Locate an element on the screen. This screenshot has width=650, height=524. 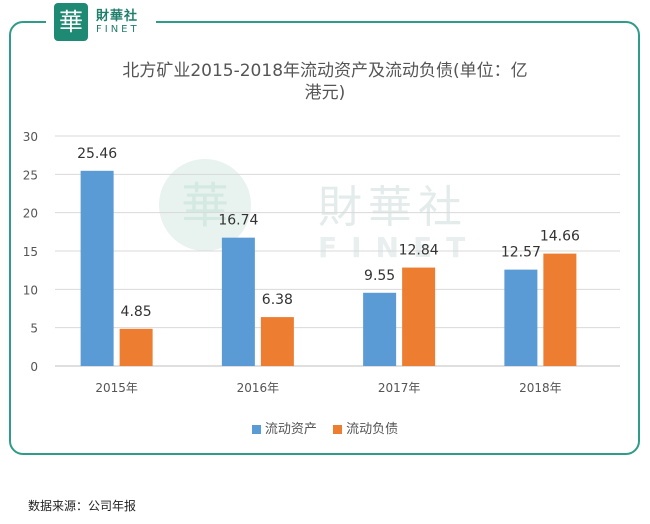
y-tick-label: 30 is located at coordinates (30, 137).